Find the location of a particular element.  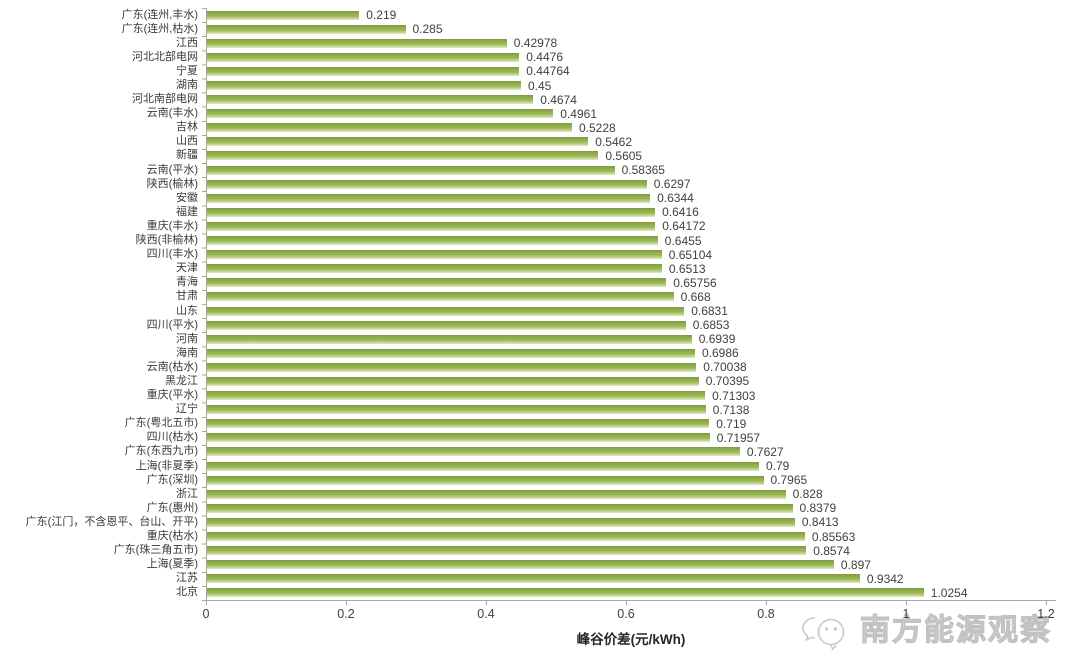

bar-track: 0.6455 is located at coordinates (643, 241).